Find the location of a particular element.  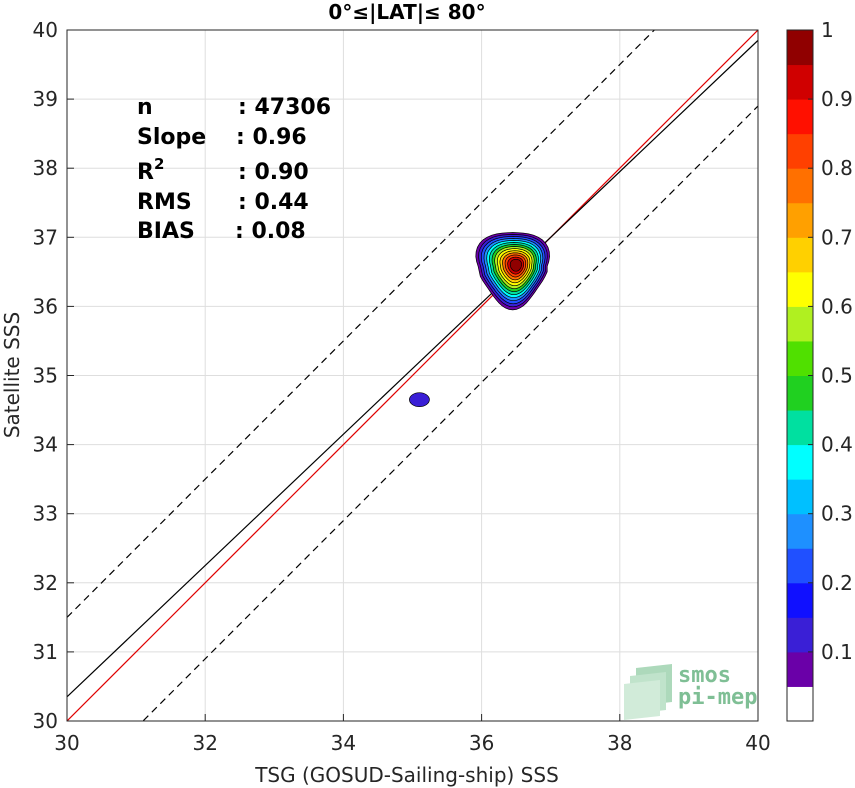

y-axis-ticks: 30 31 32 33 34 35 36 37 38 39 40 is located at coordinates (53, 375).